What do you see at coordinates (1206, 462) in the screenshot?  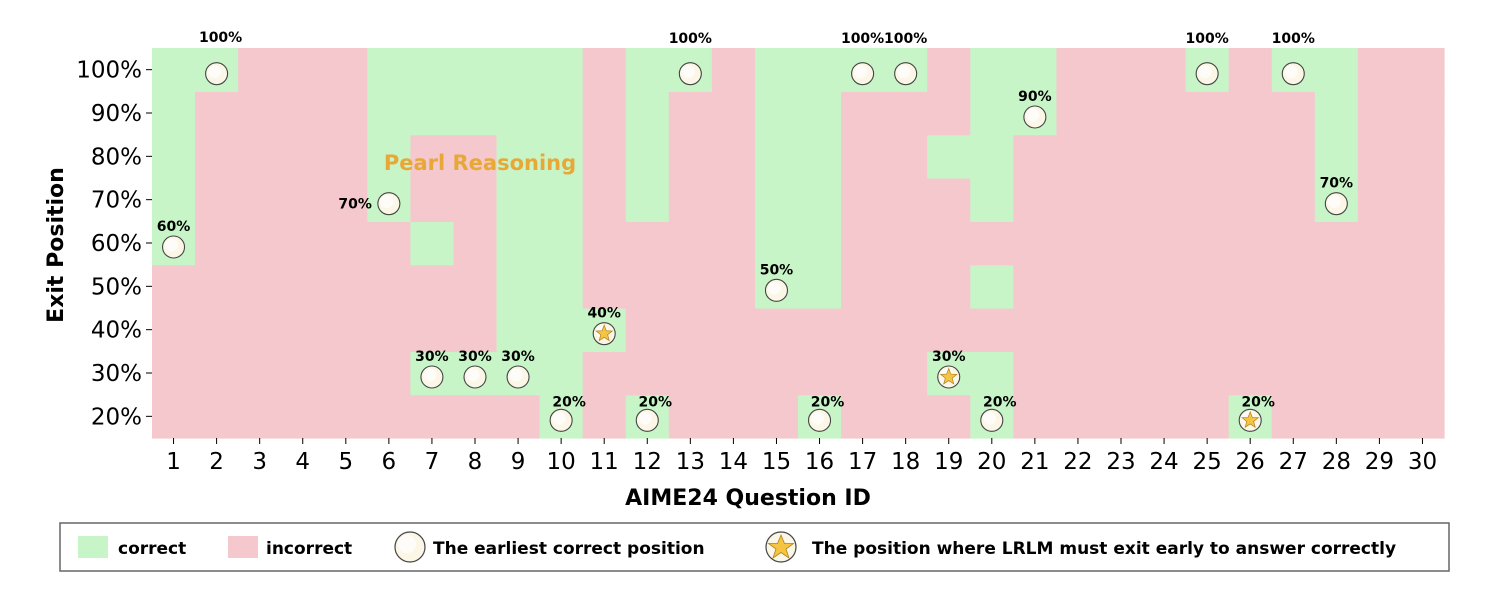 I see `x-tick-label: 25` at bounding box center [1206, 462].